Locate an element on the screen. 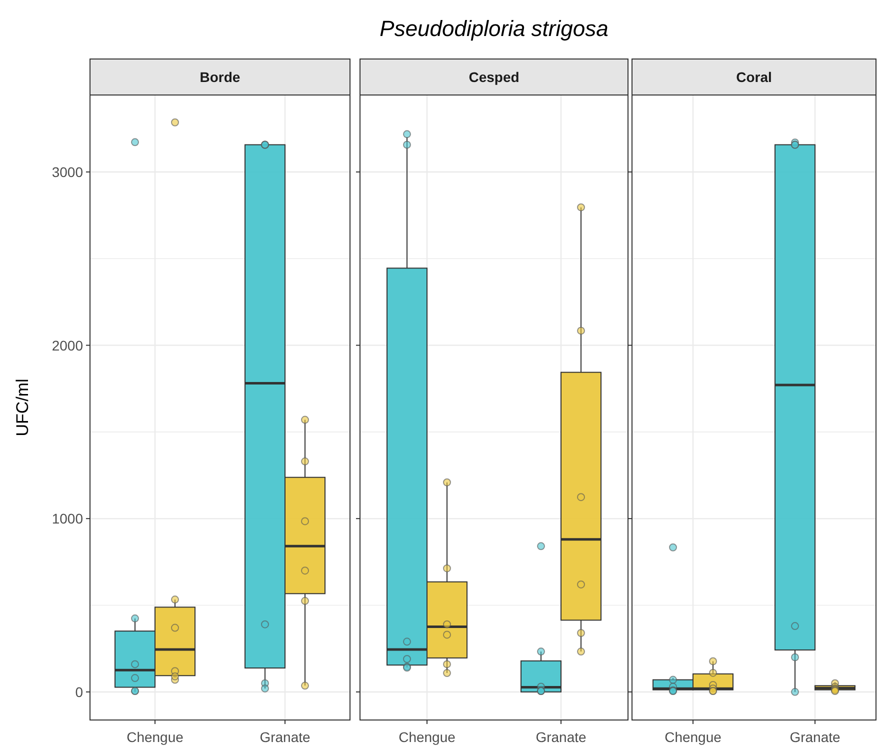  chart-subtitle: Cesped is located at coordinates (494, 77).